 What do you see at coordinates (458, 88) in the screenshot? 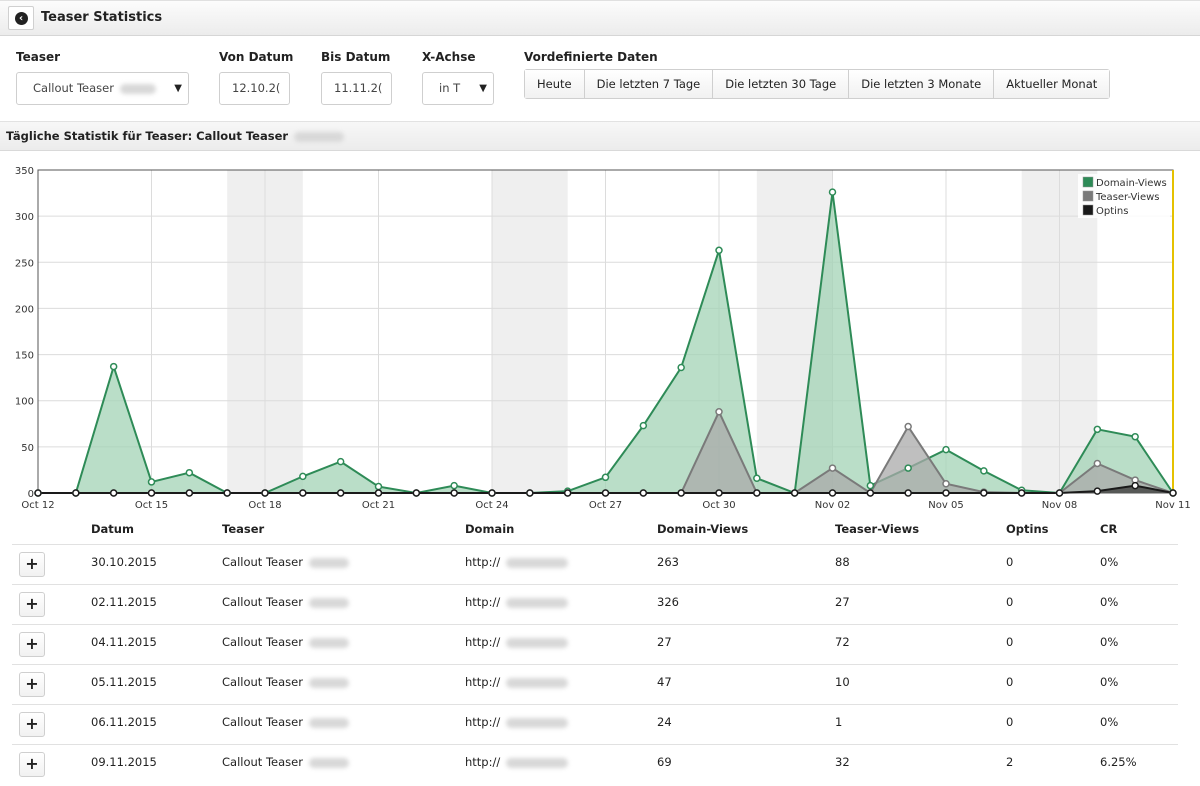
I see `xaxis-select: in T ▼` at bounding box center [458, 88].